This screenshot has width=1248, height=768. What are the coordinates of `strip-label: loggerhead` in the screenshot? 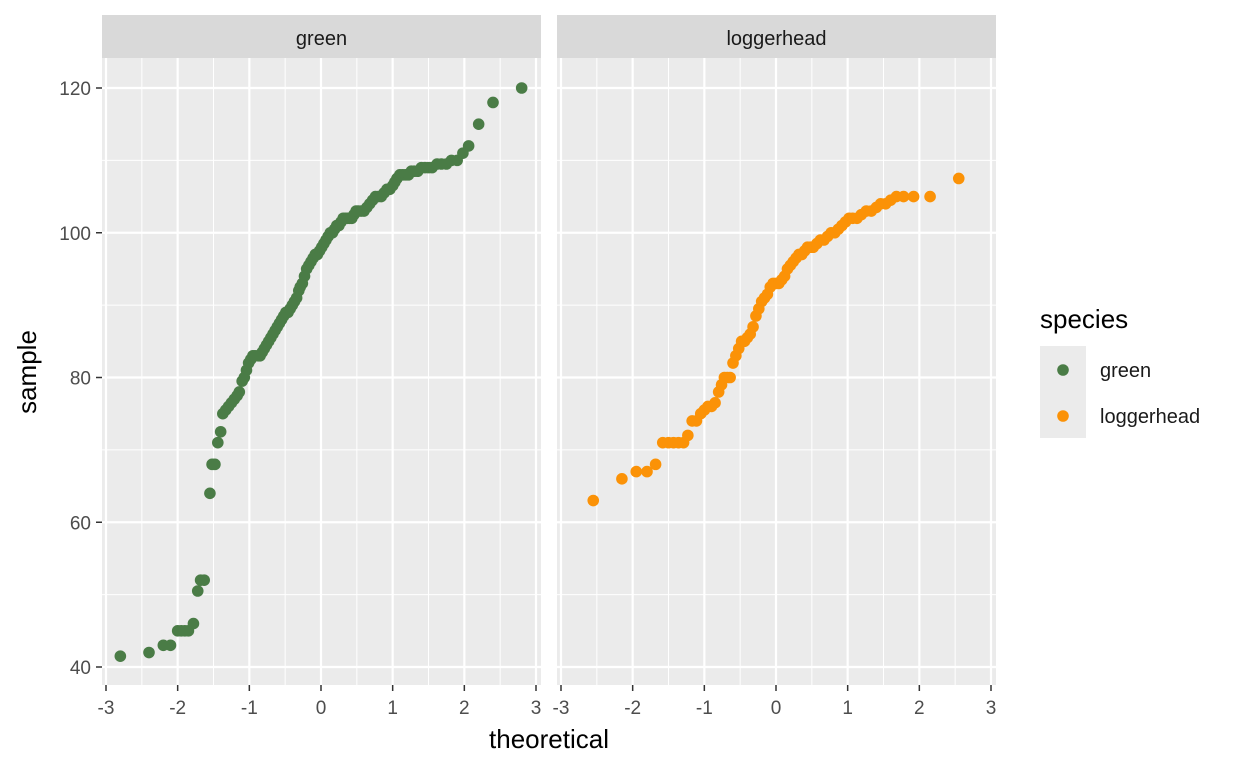 It's located at (776, 39).